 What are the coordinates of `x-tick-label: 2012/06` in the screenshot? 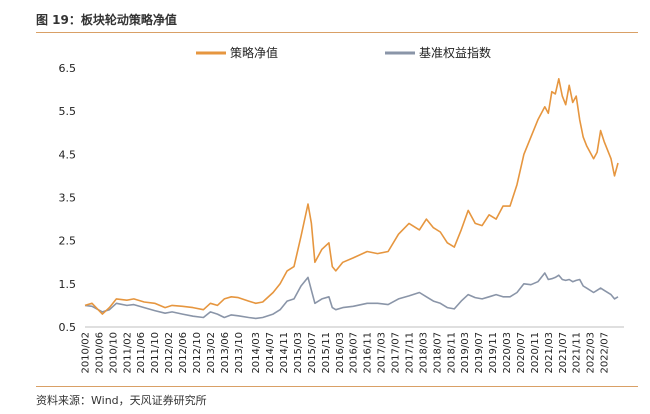 It's located at (183, 353).